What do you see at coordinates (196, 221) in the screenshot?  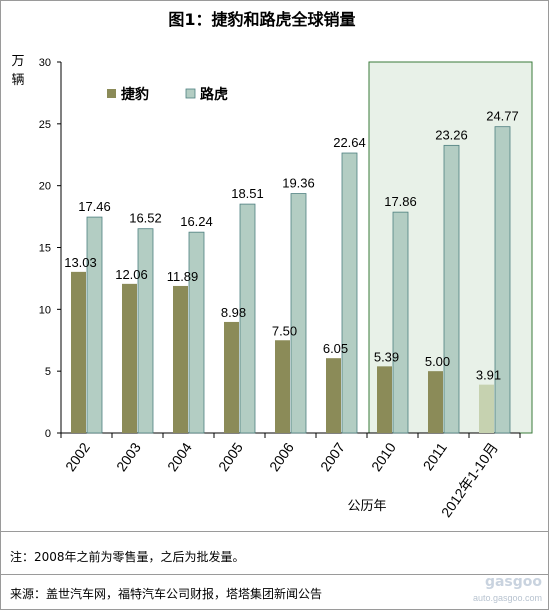 I see `data-label: 16.24` at bounding box center [196, 221].